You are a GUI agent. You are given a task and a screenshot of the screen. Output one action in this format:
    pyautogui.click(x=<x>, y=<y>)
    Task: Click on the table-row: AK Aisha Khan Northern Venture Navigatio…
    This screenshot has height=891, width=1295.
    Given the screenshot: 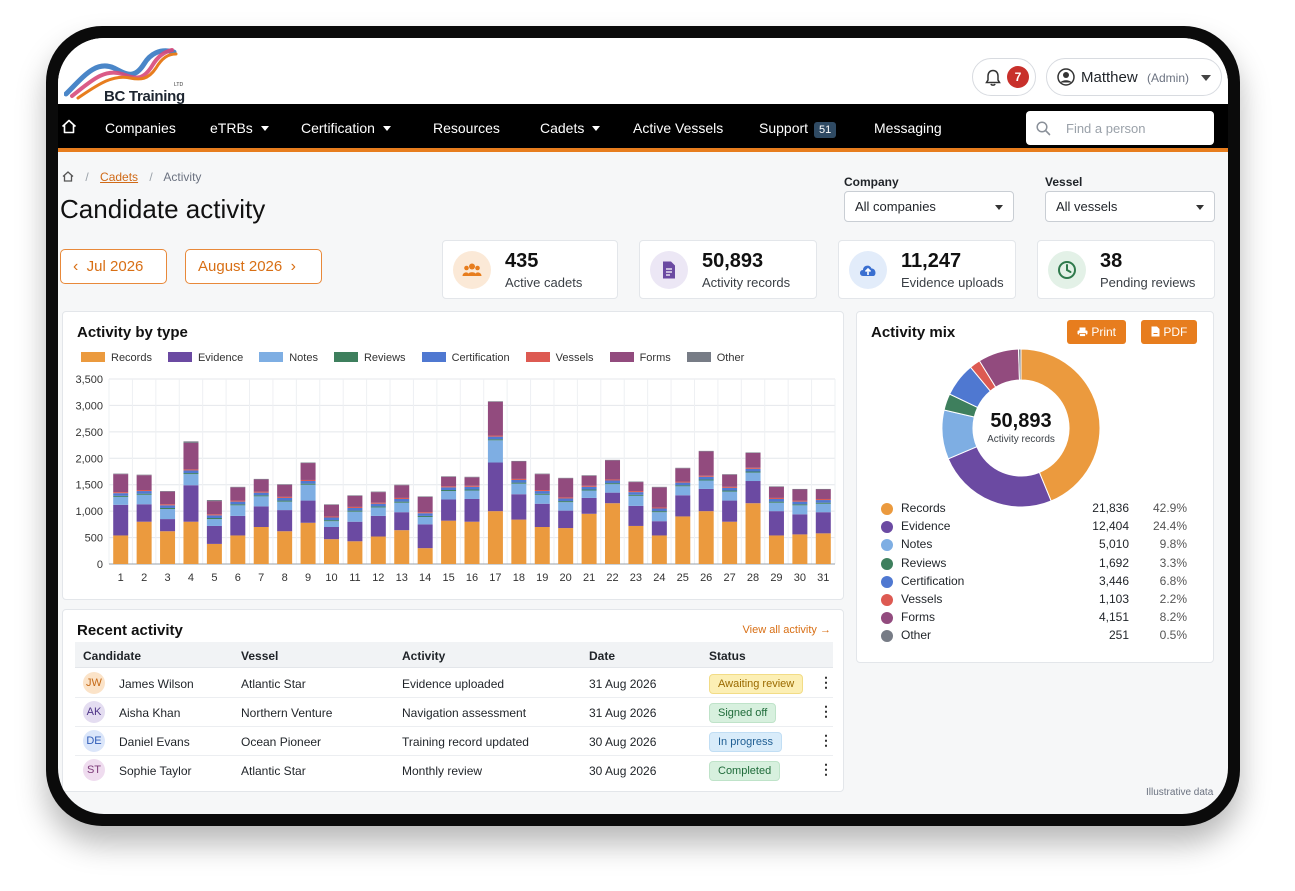 What is the action you would take?
    pyautogui.click(x=454, y=712)
    